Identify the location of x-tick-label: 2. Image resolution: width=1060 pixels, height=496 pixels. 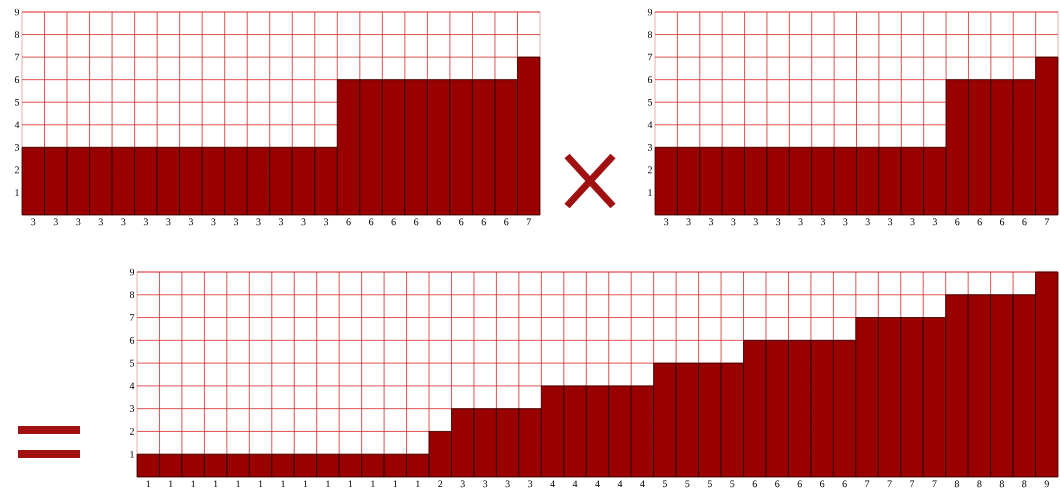
(440, 484).